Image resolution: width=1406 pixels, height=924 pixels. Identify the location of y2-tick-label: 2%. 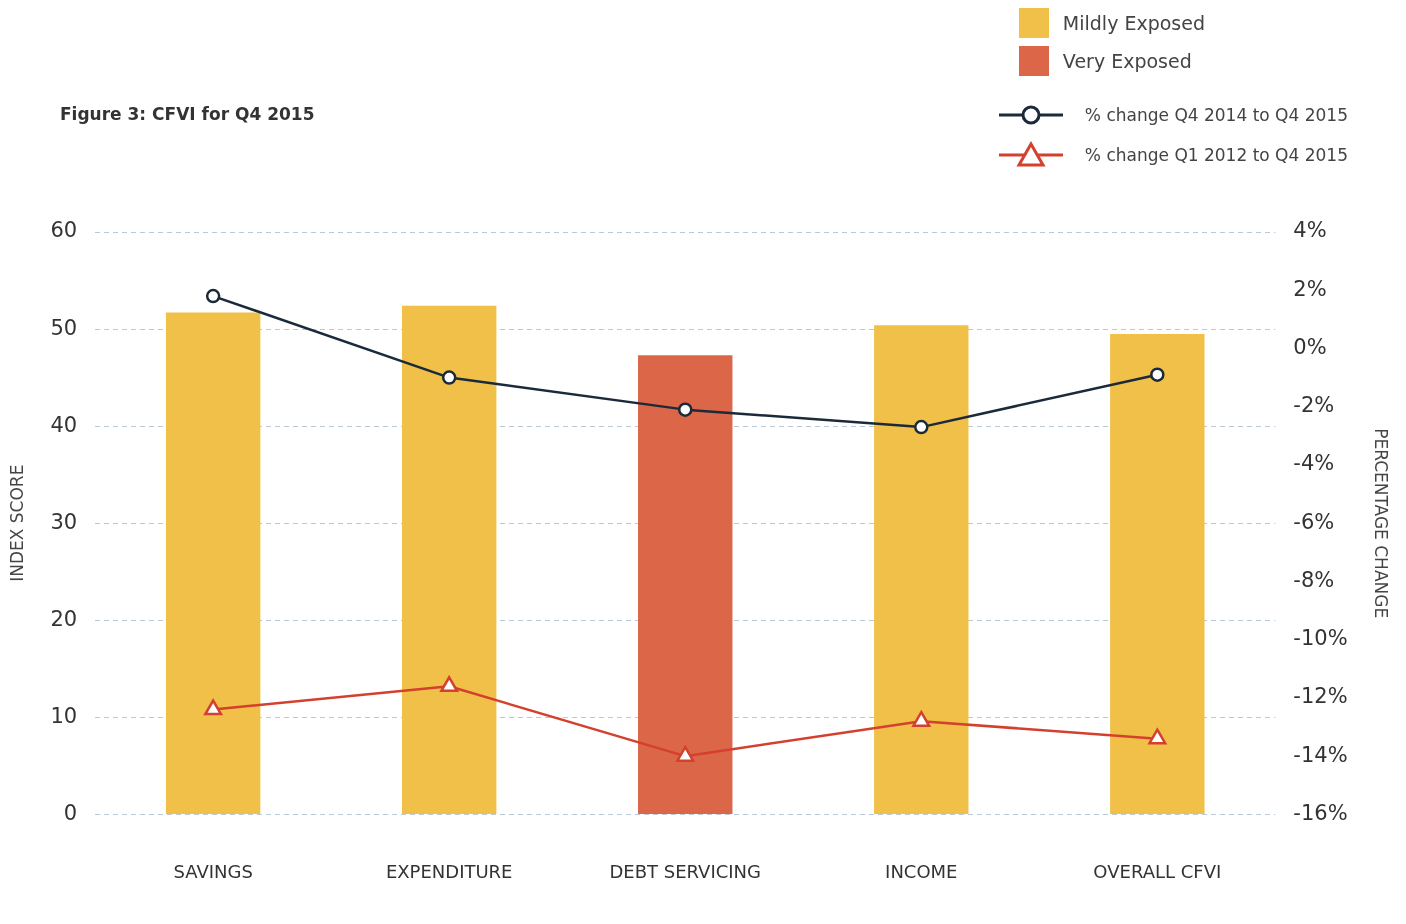
(1310, 288).